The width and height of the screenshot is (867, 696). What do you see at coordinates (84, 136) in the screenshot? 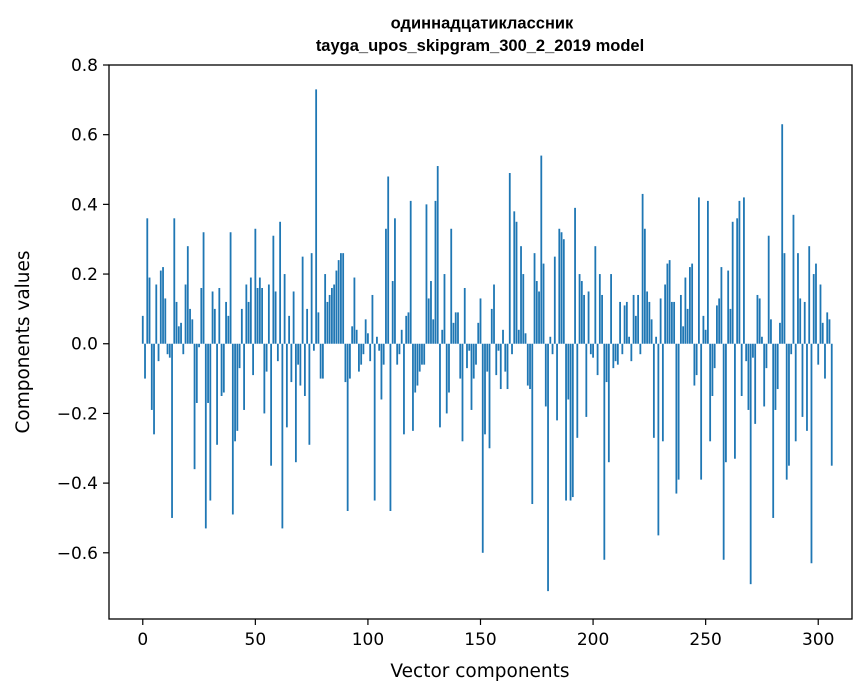
I see `y-tick-label: 0.6` at bounding box center [84, 136].